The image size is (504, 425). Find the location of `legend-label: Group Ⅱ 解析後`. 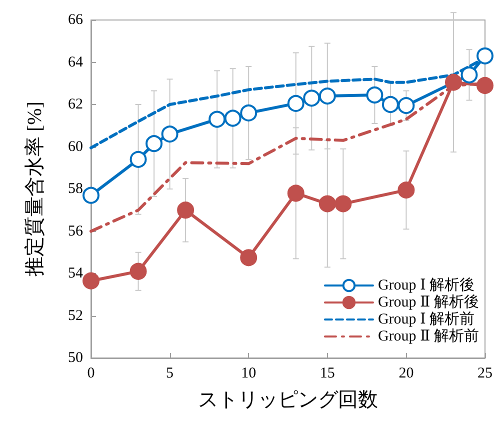

legend-label: Group Ⅱ 解析後 is located at coordinates (429, 302).